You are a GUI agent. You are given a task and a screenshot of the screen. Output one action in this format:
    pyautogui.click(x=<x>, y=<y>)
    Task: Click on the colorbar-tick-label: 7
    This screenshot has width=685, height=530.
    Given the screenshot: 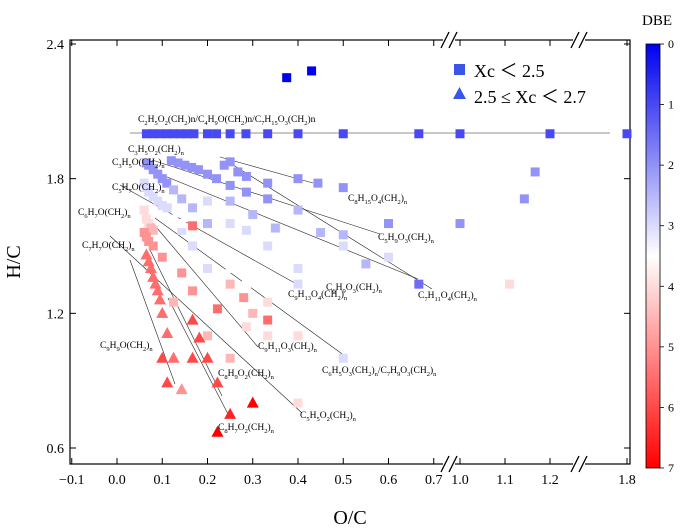 What is the action you would take?
    pyautogui.click(x=671, y=468)
    